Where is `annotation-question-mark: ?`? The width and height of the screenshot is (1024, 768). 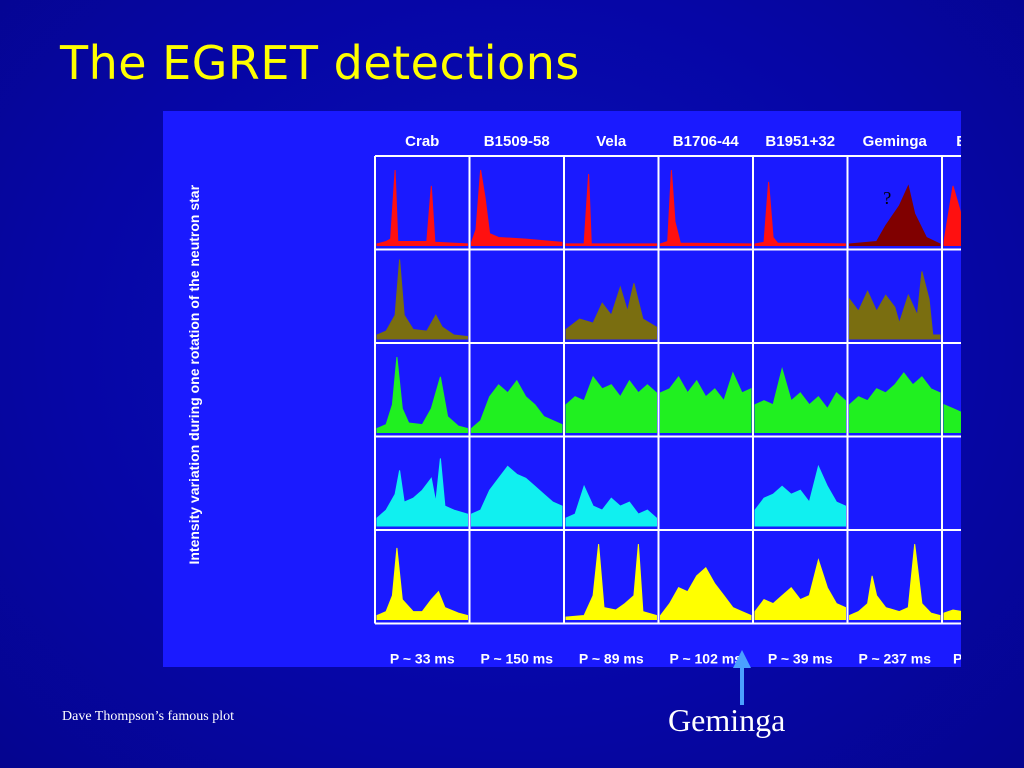 annotation-question-mark: ? is located at coordinates (887, 198).